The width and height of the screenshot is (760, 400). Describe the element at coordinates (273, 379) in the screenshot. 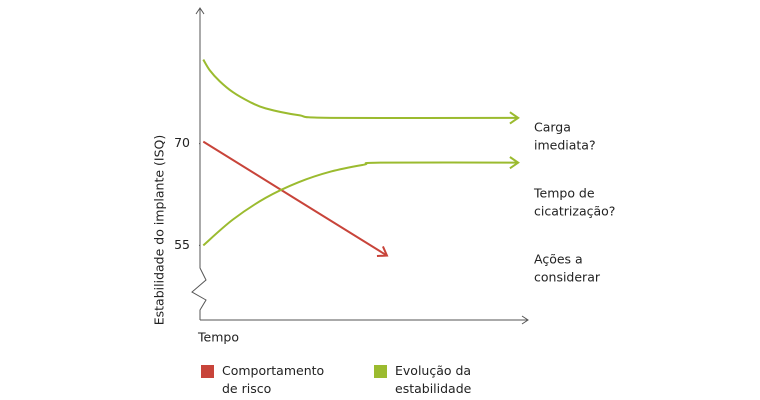

I see `legend-label: Comportamento de risco` at that location.